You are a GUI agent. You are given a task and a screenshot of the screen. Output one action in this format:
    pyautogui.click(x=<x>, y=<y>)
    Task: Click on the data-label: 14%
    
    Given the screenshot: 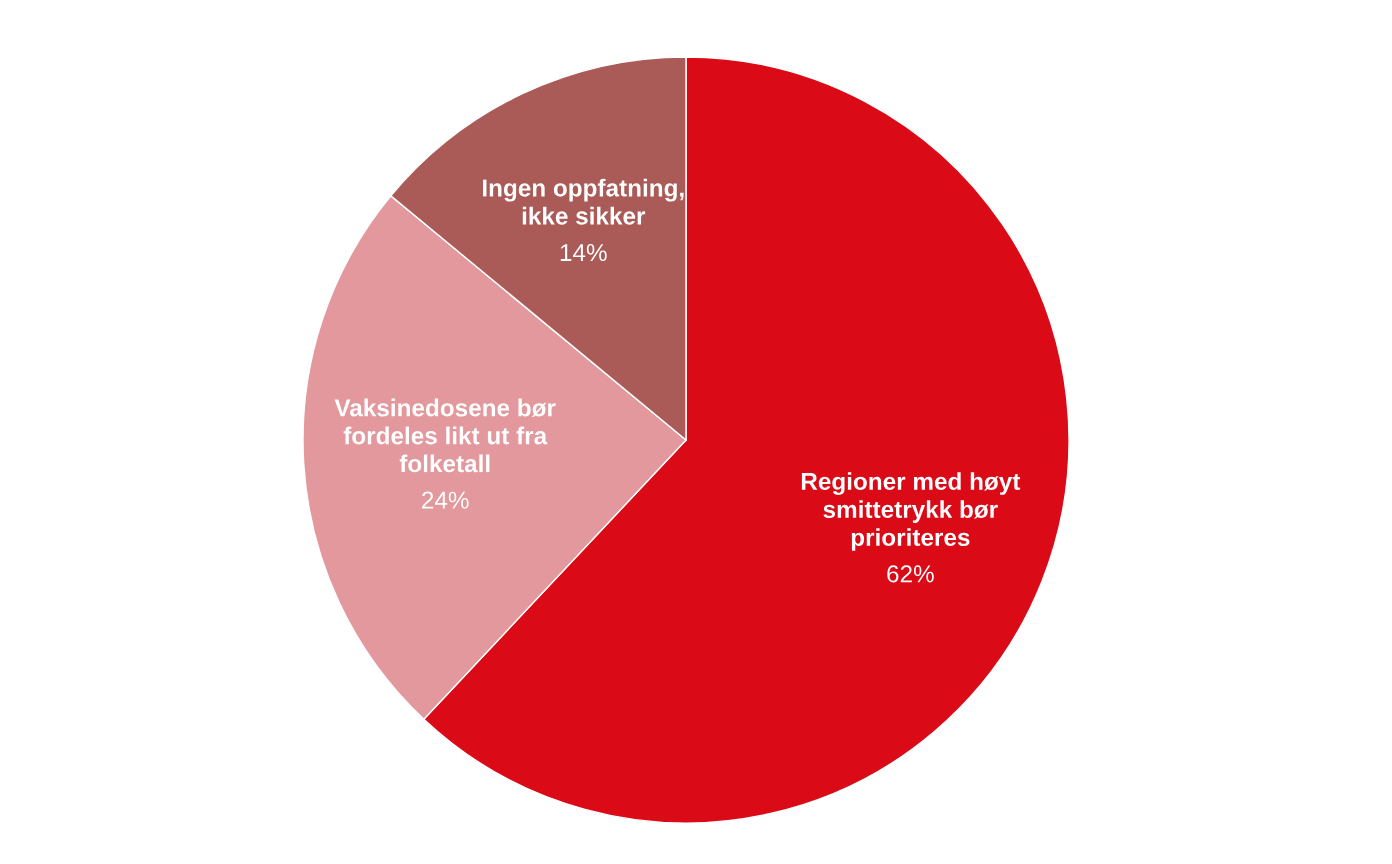 What is the action you would take?
    pyautogui.click(x=583, y=253)
    